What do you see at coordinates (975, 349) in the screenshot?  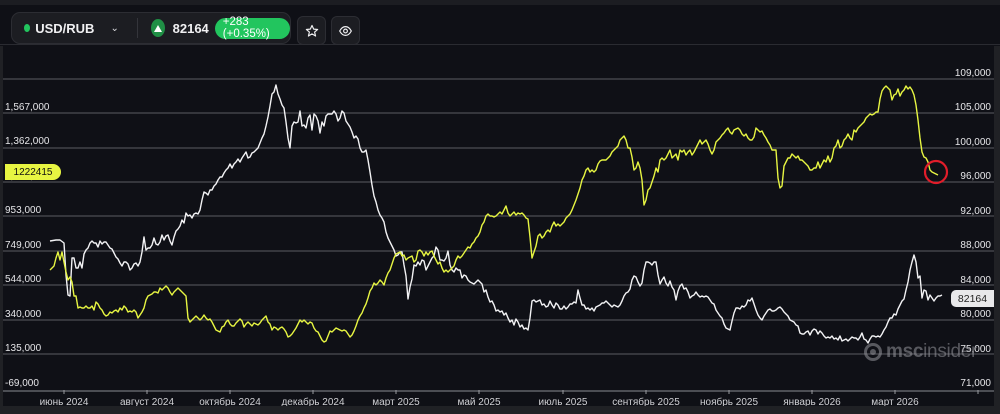 I see `y-right-tick: 75,000` at bounding box center [975, 349].